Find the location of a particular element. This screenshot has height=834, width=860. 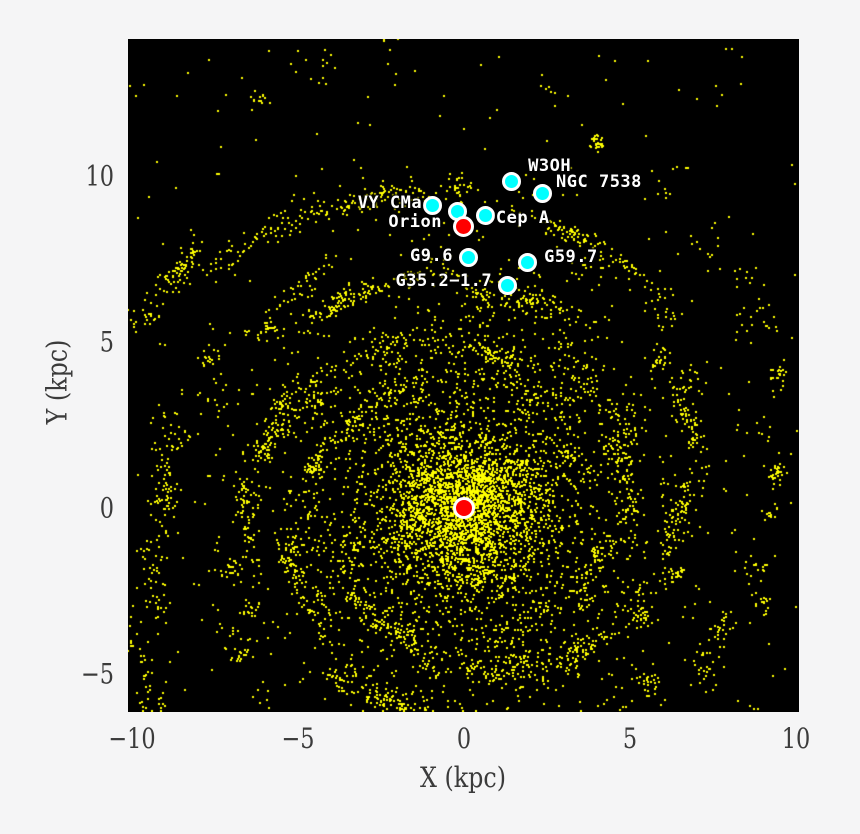

marker-vy-cma is located at coordinates (432, 205).